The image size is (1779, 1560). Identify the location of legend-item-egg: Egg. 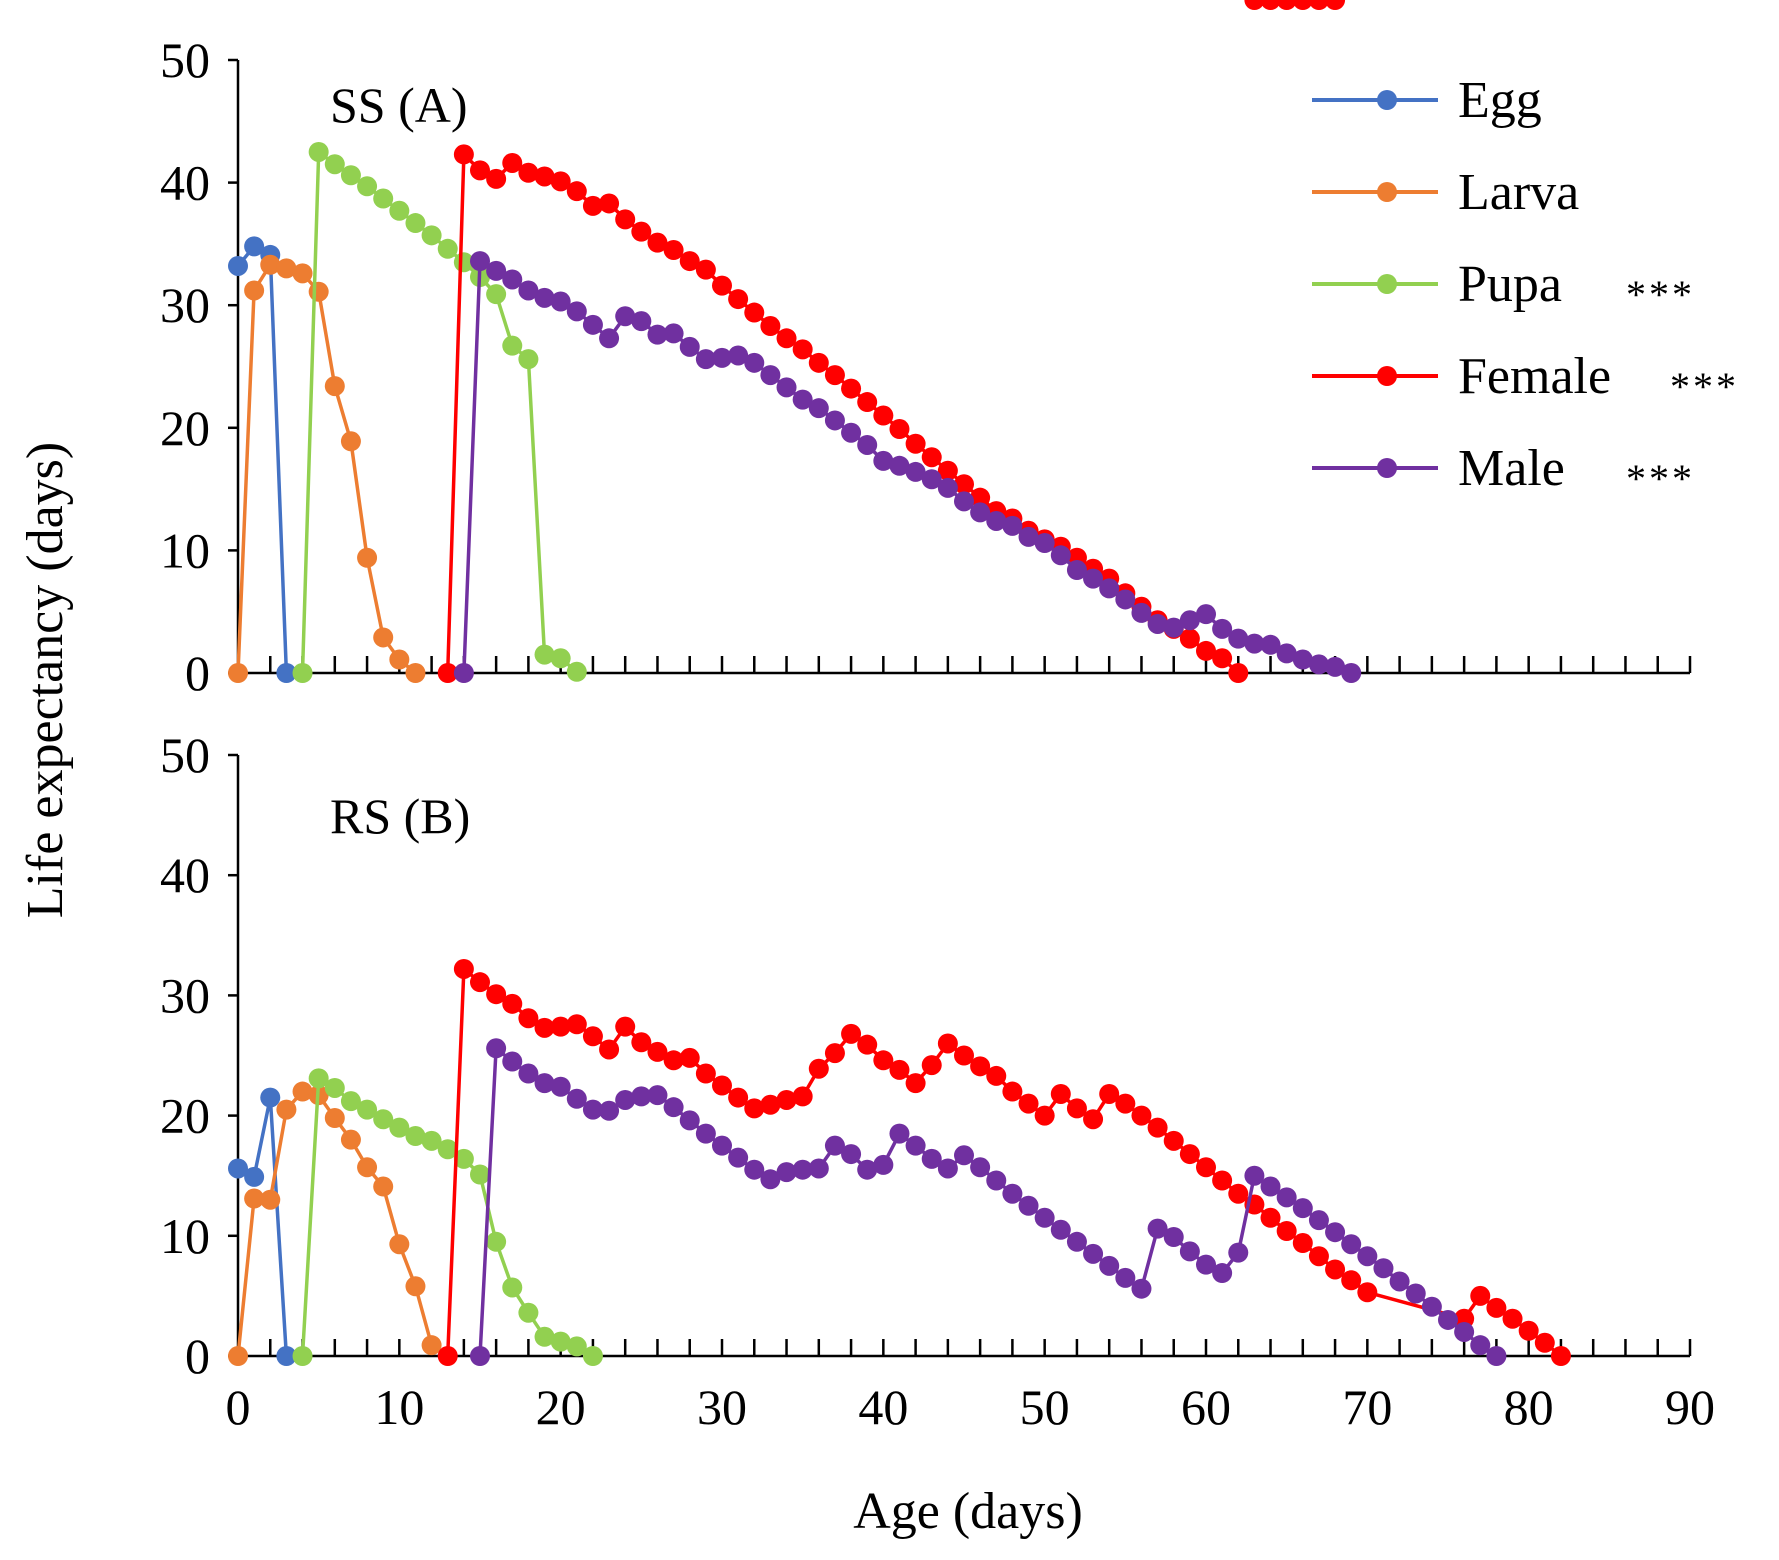
(1427, 100).